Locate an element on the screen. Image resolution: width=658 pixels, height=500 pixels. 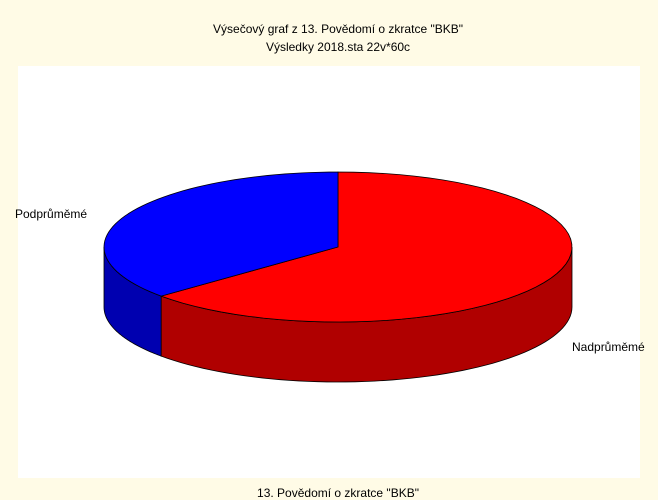
x-axis-label: 13. Povědomí o zkratce "BKB" is located at coordinates (338, 493).